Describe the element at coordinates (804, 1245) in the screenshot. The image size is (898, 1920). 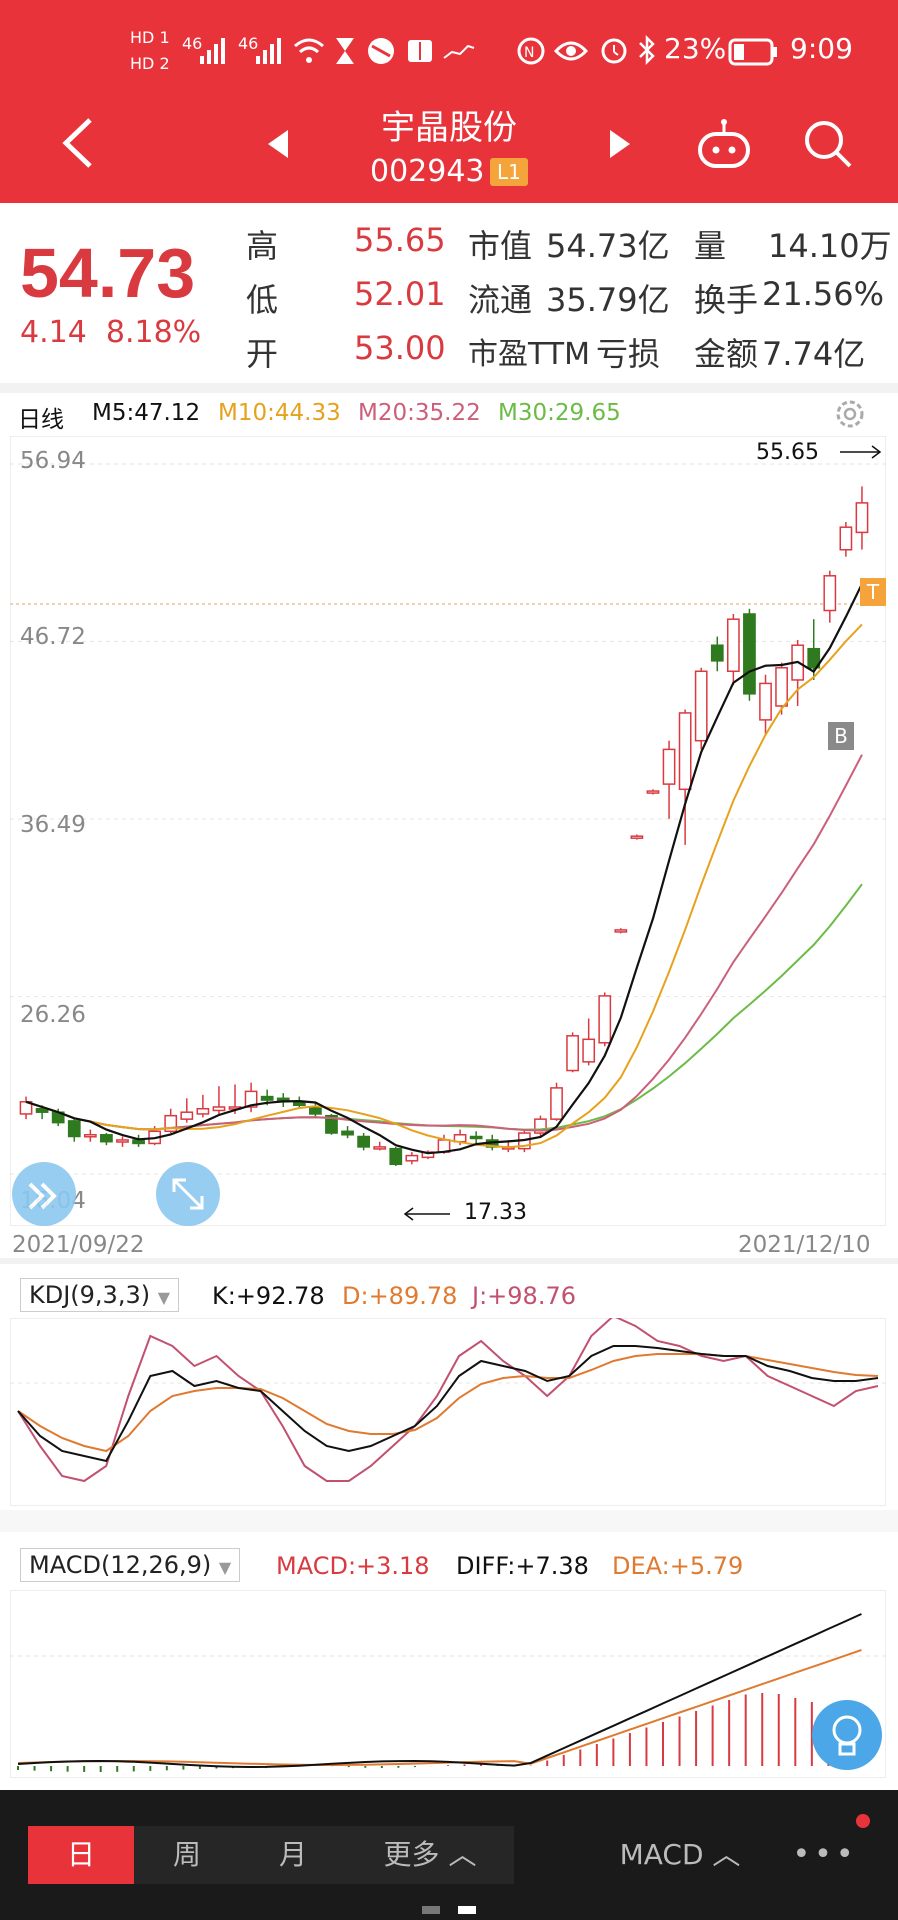
I see `end-date-label: 2021/12/10` at that location.